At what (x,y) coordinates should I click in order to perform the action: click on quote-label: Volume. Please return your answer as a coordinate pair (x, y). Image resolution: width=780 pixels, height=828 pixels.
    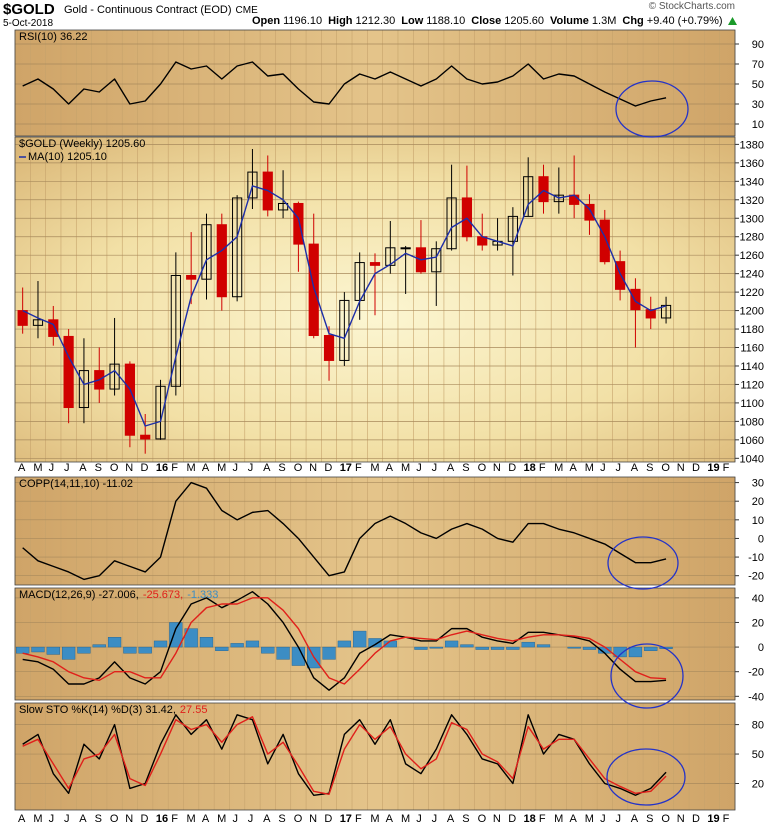
    Looking at the image, I should click on (569, 21).